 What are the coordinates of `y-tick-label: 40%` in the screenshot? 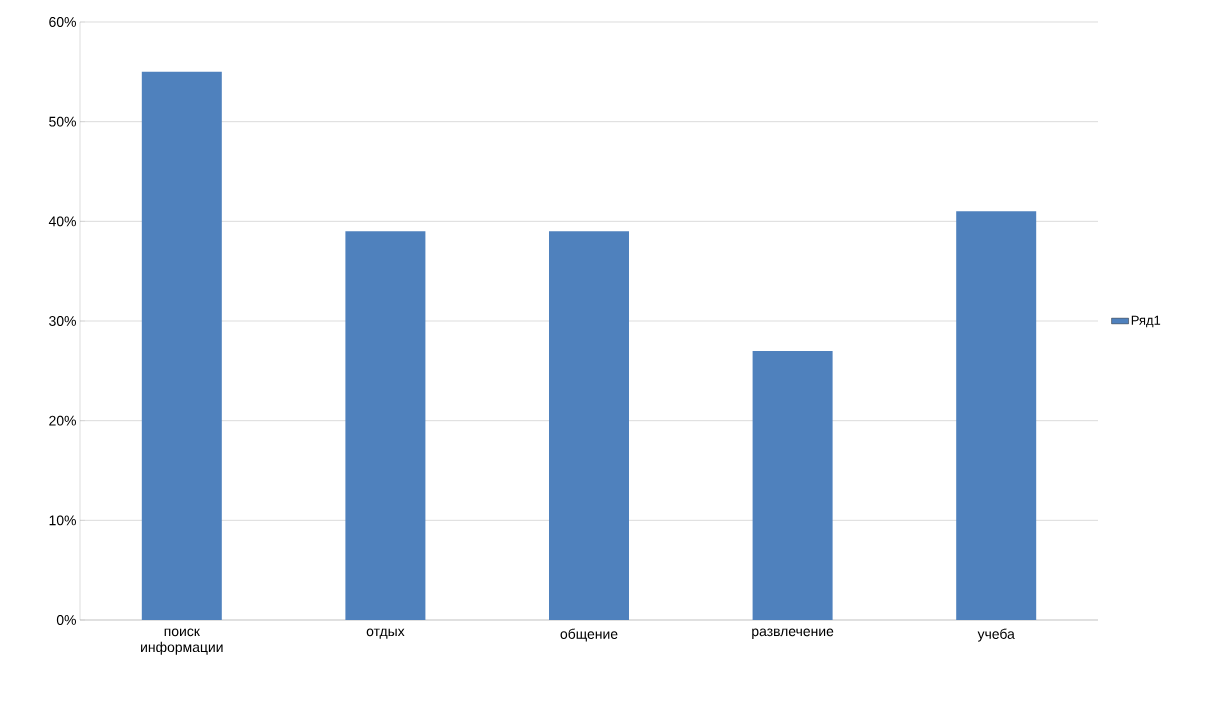 It's located at (62, 221).